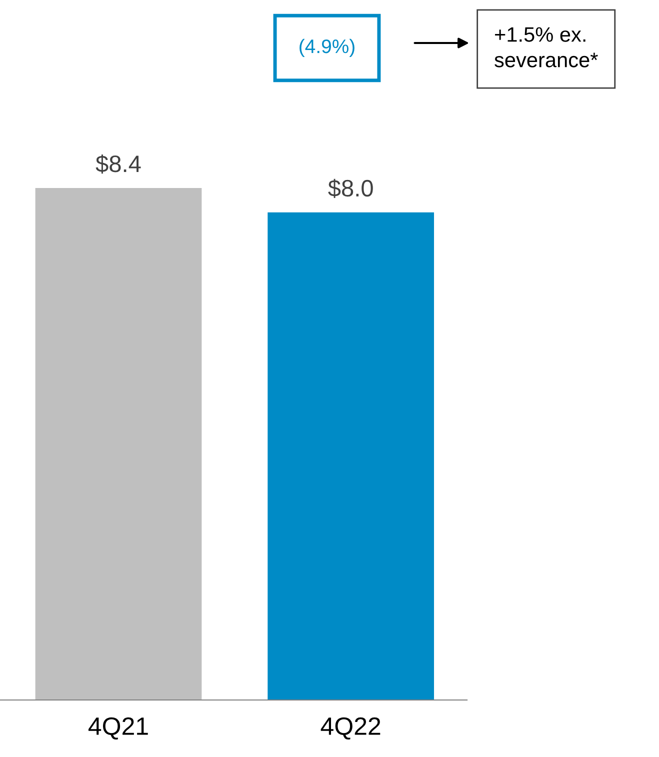 This screenshot has height=757, width=659. I want to click on data-label: $8.0, so click(350, 188).